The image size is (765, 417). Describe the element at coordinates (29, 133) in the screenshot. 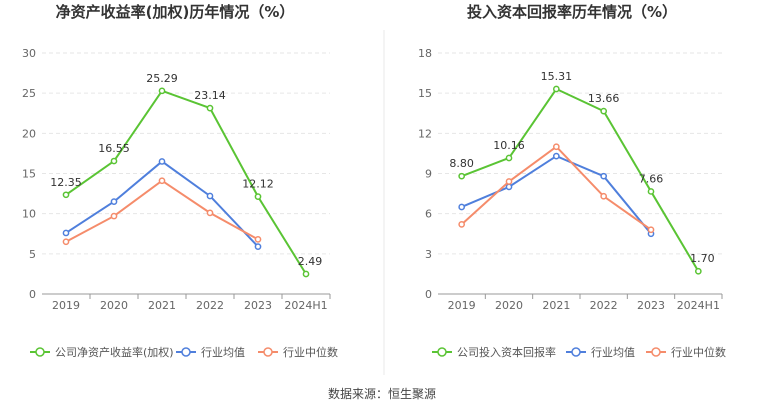

I see `y-tick-label: 20` at that location.